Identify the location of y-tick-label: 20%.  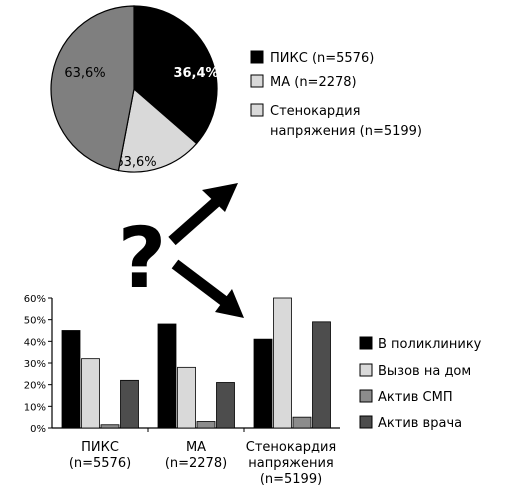
(35, 386).